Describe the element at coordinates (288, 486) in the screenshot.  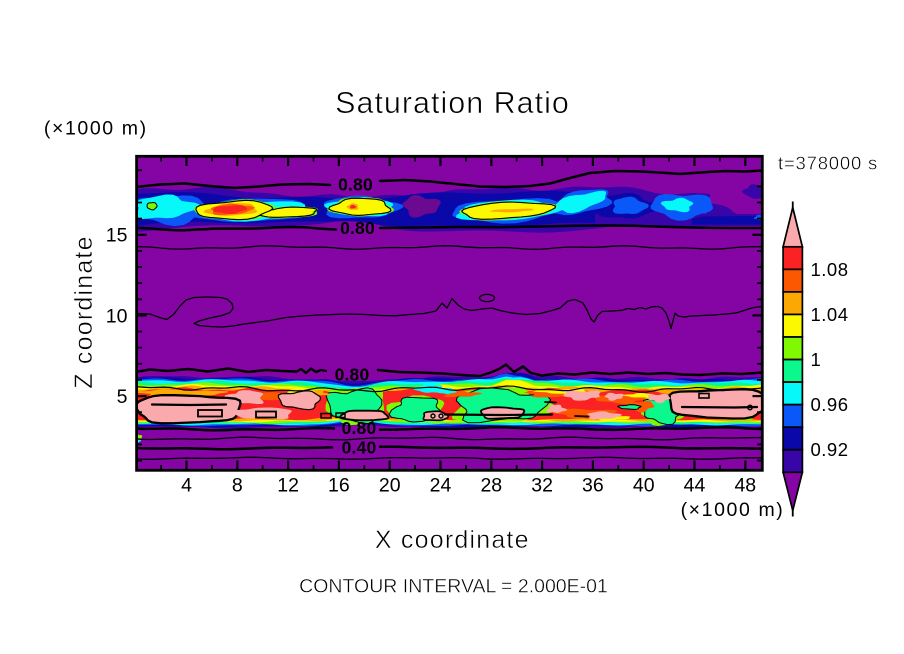
I see `svg-text: 12` at that location.